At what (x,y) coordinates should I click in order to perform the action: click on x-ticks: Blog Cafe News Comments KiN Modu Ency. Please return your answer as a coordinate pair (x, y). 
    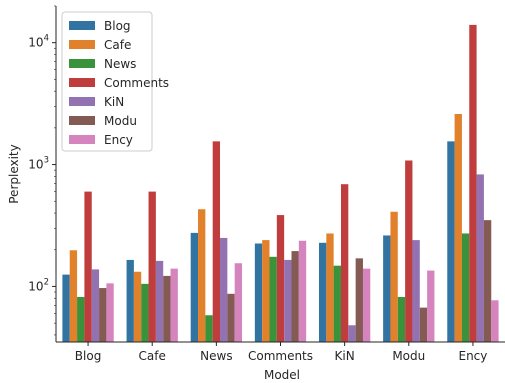
    Looking at the image, I should click on (281, 352).